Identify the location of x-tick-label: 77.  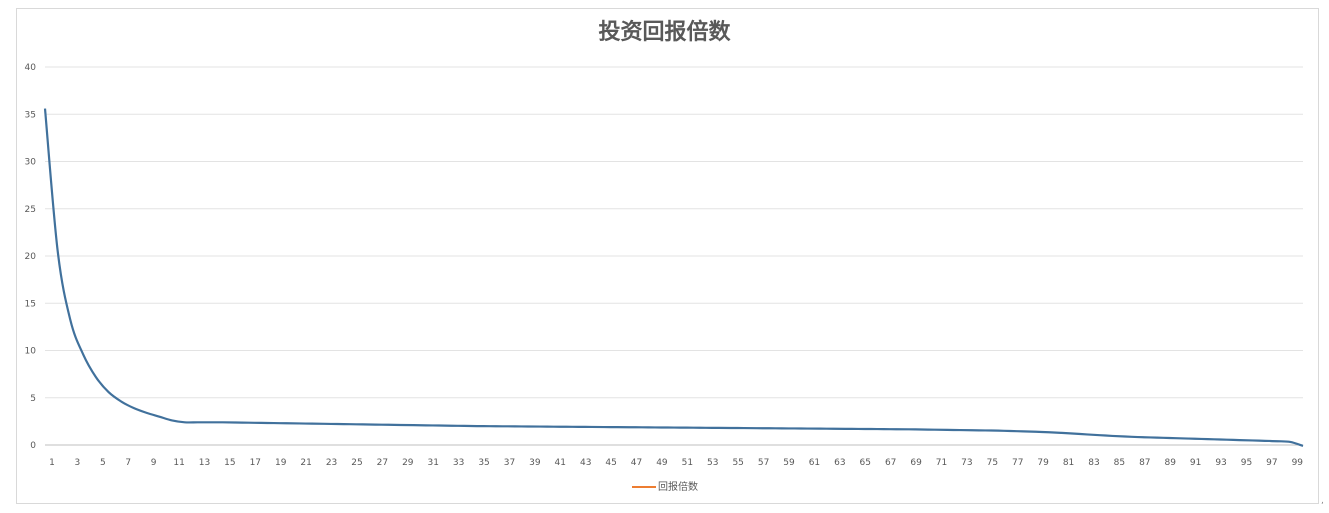
(1017, 463).